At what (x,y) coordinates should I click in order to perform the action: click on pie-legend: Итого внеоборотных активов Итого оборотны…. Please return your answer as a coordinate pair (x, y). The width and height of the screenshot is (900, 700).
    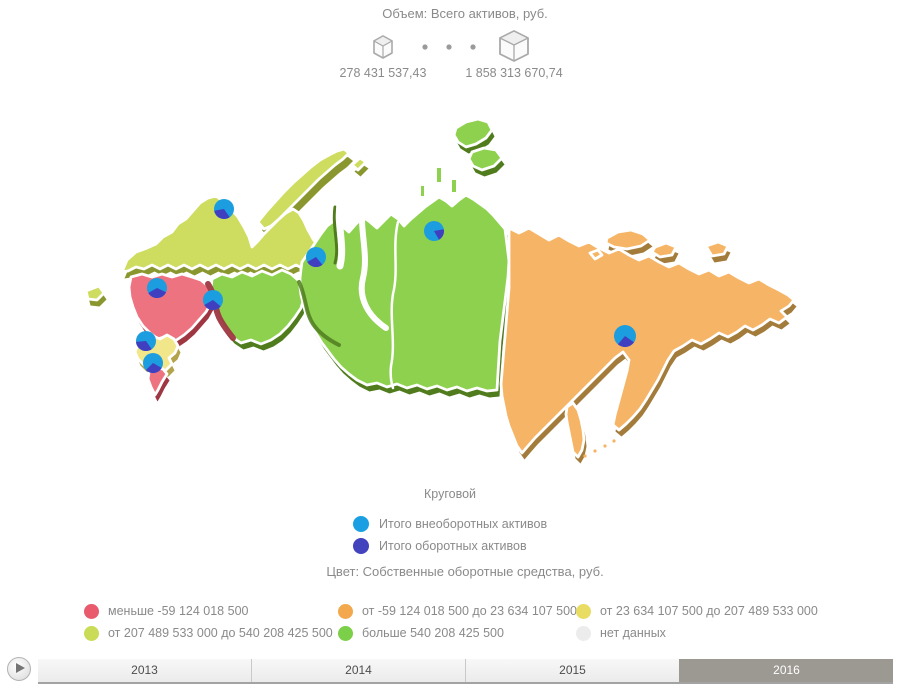
    Looking at the image, I should click on (450, 537).